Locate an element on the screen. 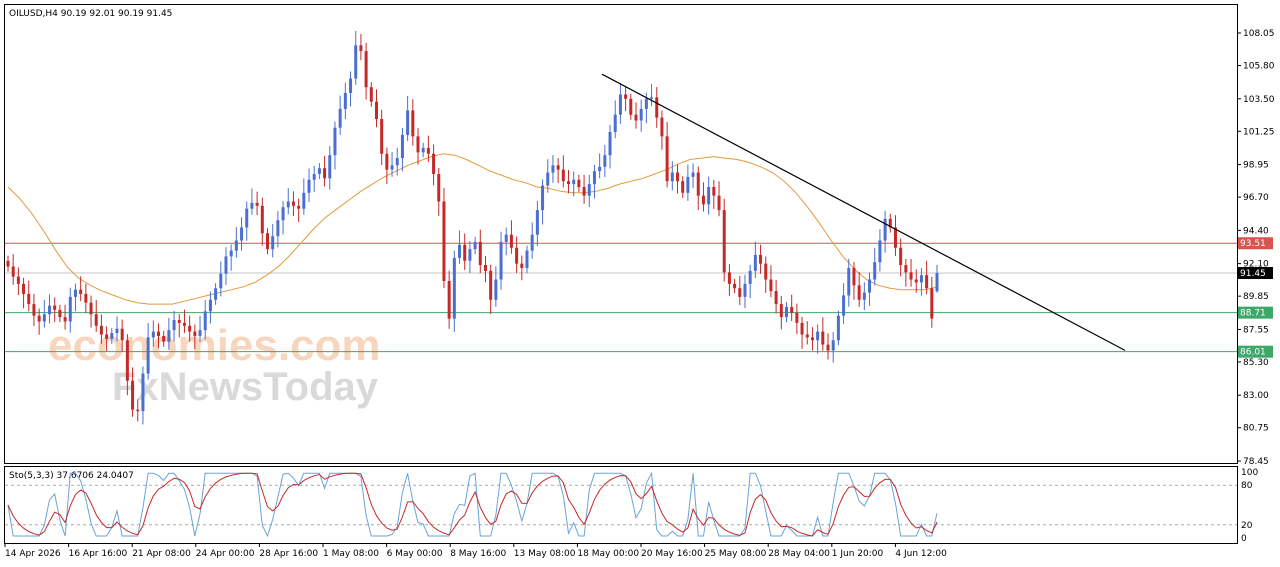 This screenshot has height=567, width=1280. x-tick-label: 1 Jun 20:00 is located at coordinates (858, 554).